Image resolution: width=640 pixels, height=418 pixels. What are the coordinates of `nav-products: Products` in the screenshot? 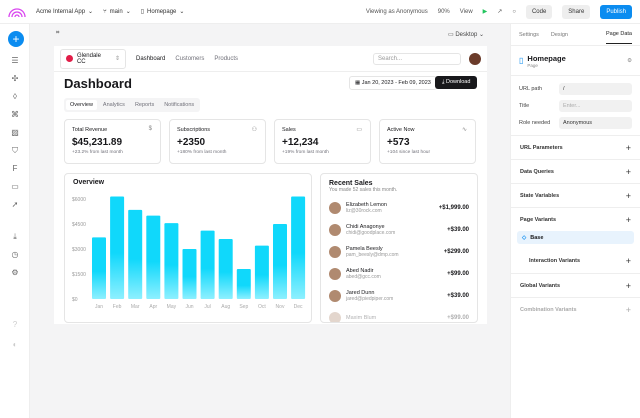 It's located at (226, 58).